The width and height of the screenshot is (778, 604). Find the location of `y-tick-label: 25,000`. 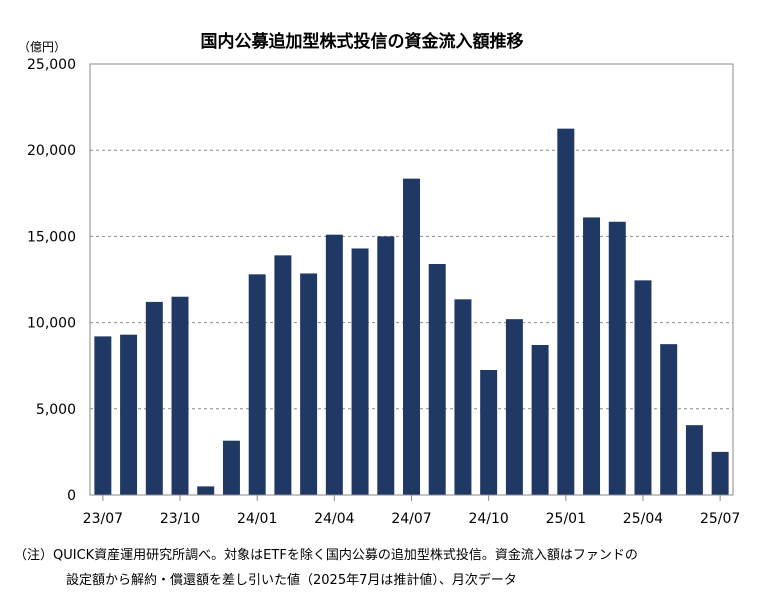

y-tick-label: 25,000 is located at coordinates (51, 65).